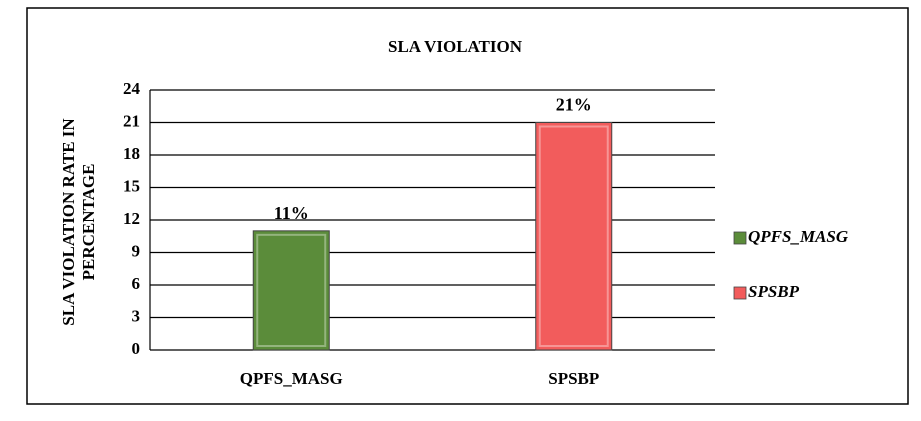 This screenshot has width=921, height=421. Describe the element at coordinates (132, 88) in the screenshot. I see `y-tick-label: 24` at that location.